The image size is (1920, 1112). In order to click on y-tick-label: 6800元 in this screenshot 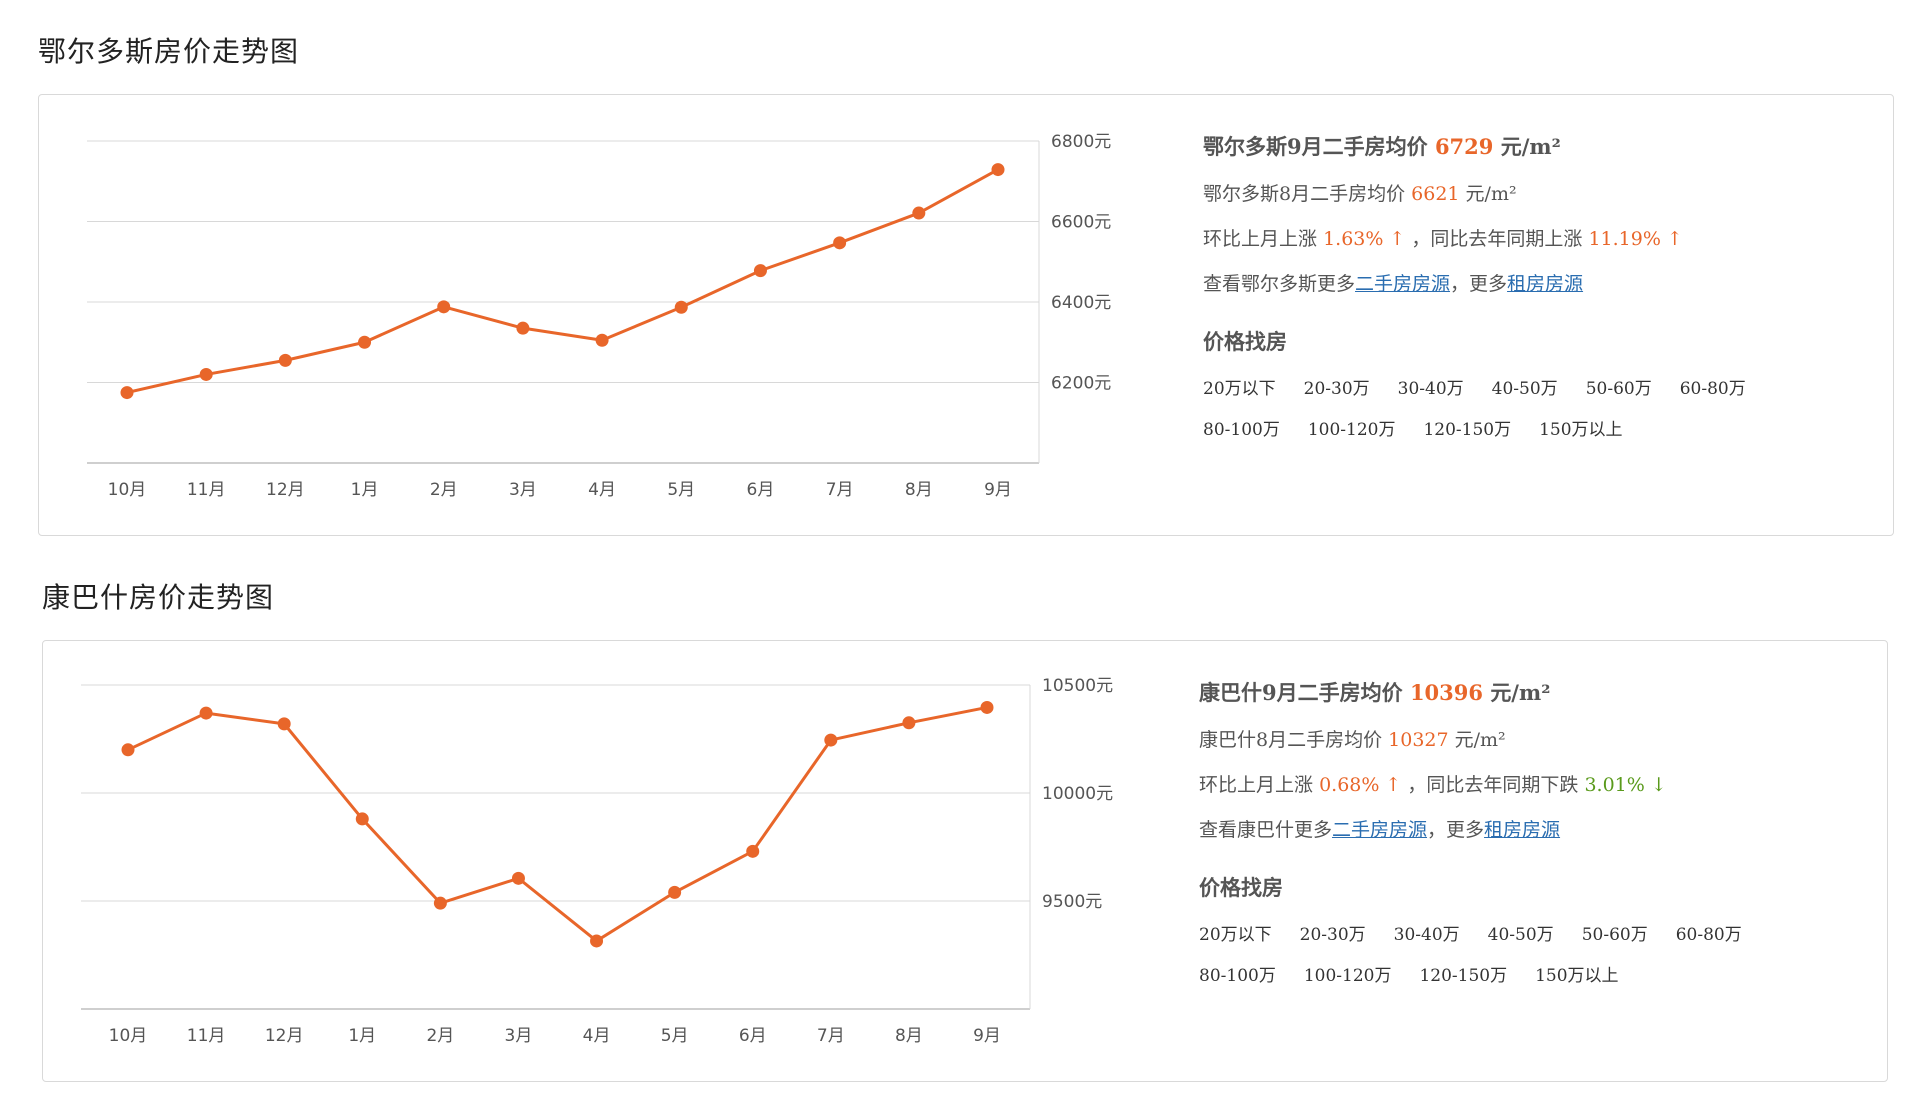, I will do `click(1081, 142)`.